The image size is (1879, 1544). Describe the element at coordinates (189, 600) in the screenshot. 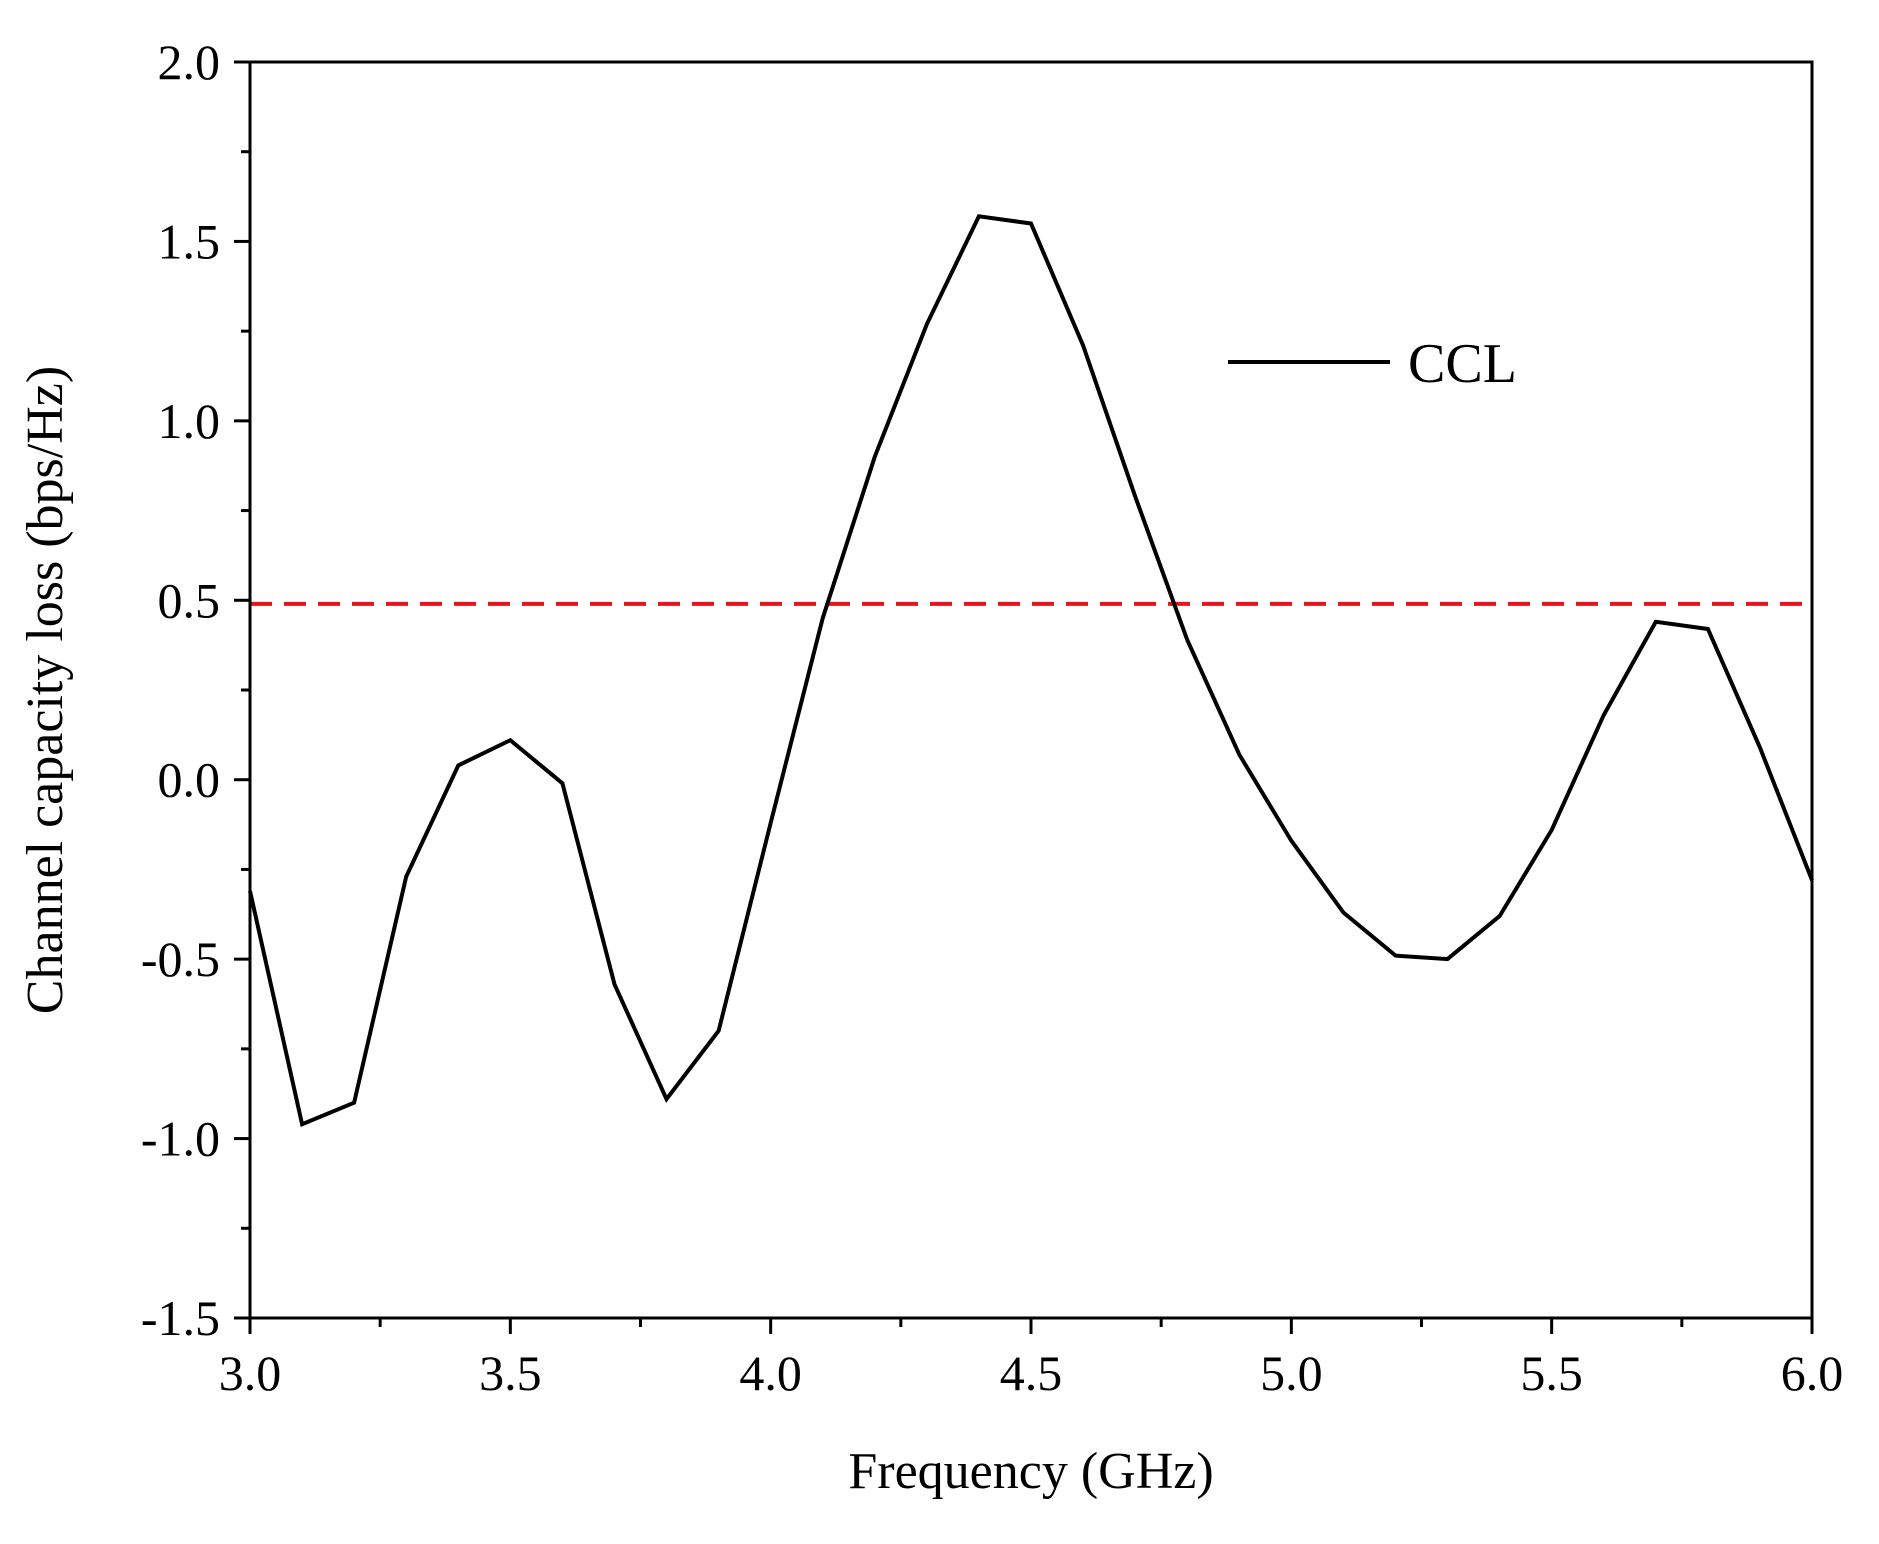

I see `y-tick-label: 0.5` at that location.